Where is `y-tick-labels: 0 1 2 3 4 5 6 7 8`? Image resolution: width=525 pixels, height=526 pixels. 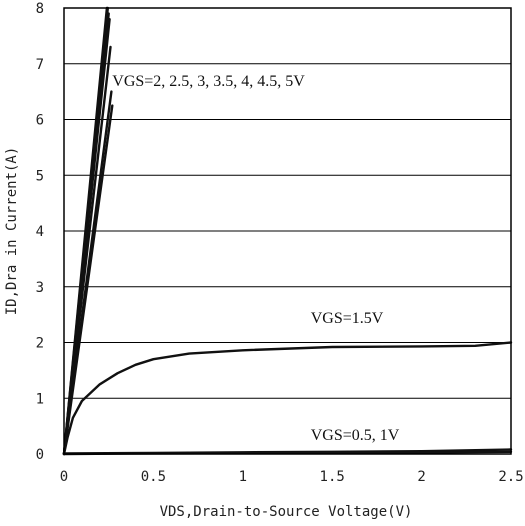
y-tick-labels: 0 1 2 3 4 5 6 7 8 is located at coordinates (40, 232).